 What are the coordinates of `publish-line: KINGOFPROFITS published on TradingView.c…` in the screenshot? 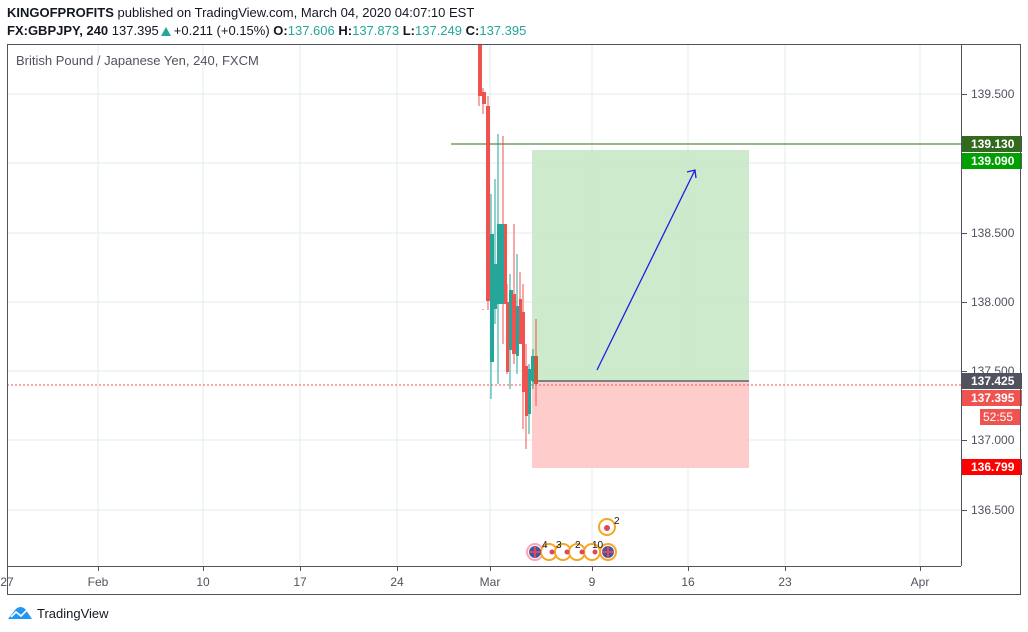 It's located at (266, 13).